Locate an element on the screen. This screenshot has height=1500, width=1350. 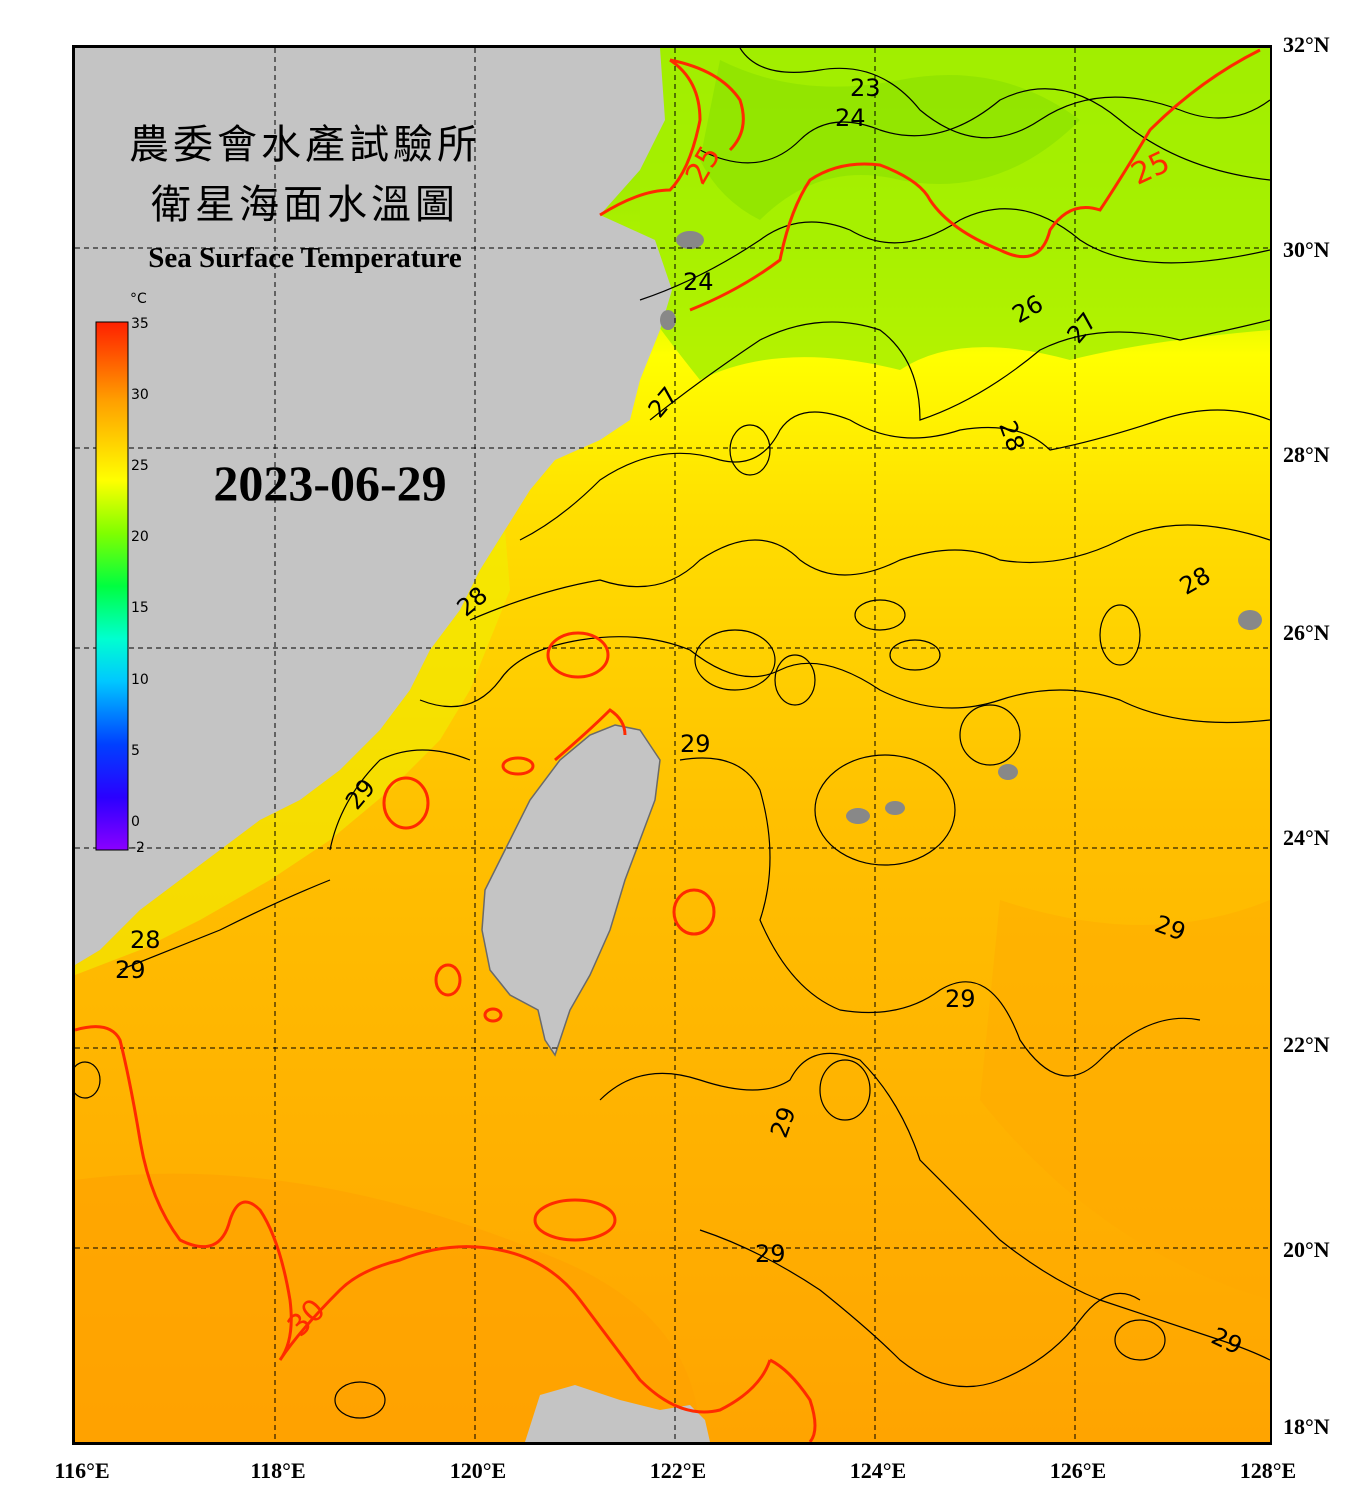
colorbar-tick: -2 is located at coordinates (138, 848).